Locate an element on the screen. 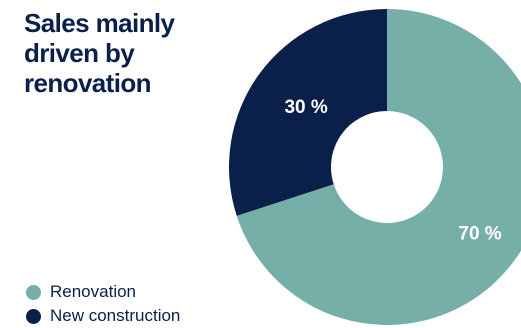 The width and height of the screenshot is (521, 328). legend-item-renovation: Renovation is located at coordinates (103, 292).